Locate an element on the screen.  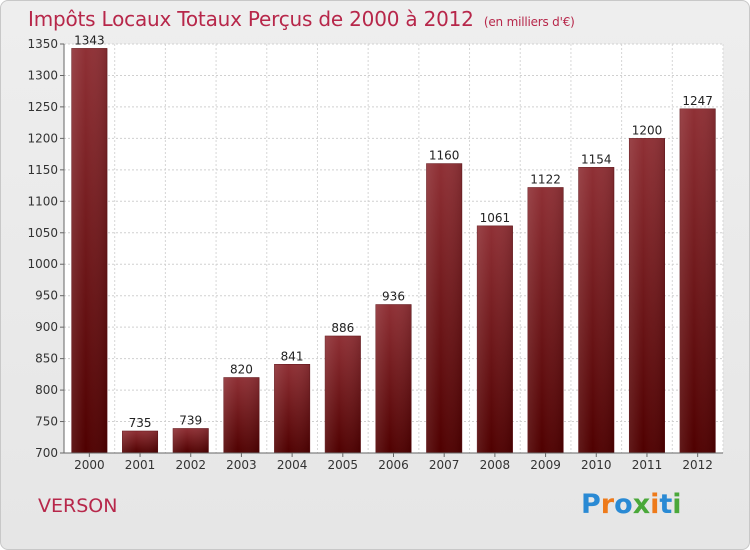
x-tick-label: 2000 is located at coordinates (89, 465).